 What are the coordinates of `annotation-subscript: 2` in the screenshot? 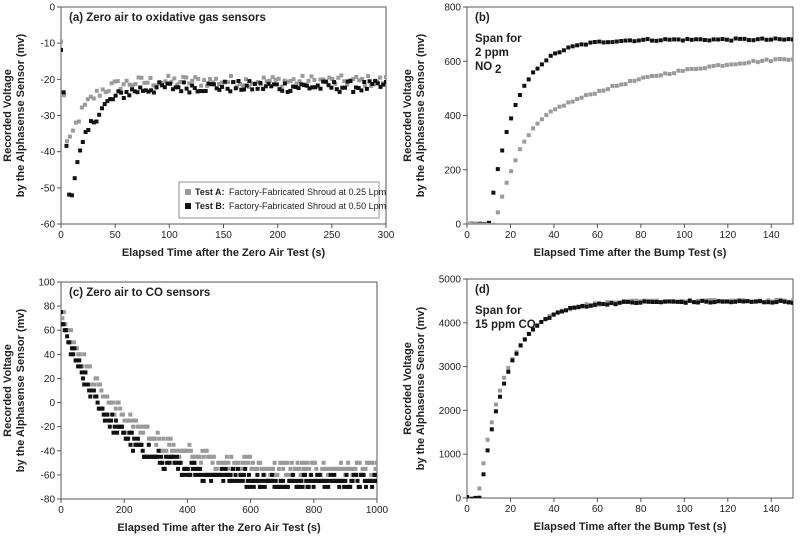 It's located at (498, 70).